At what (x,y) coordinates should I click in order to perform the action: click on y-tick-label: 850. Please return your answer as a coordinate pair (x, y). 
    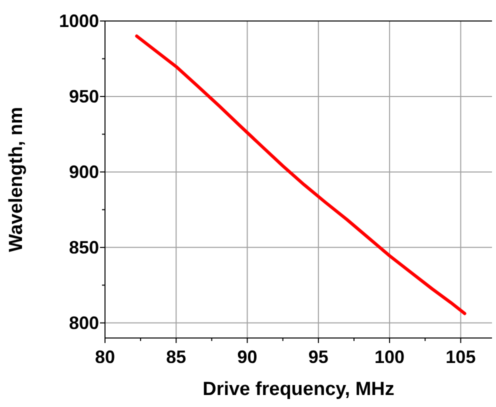
    Looking at the image, I should click on (83, 247).